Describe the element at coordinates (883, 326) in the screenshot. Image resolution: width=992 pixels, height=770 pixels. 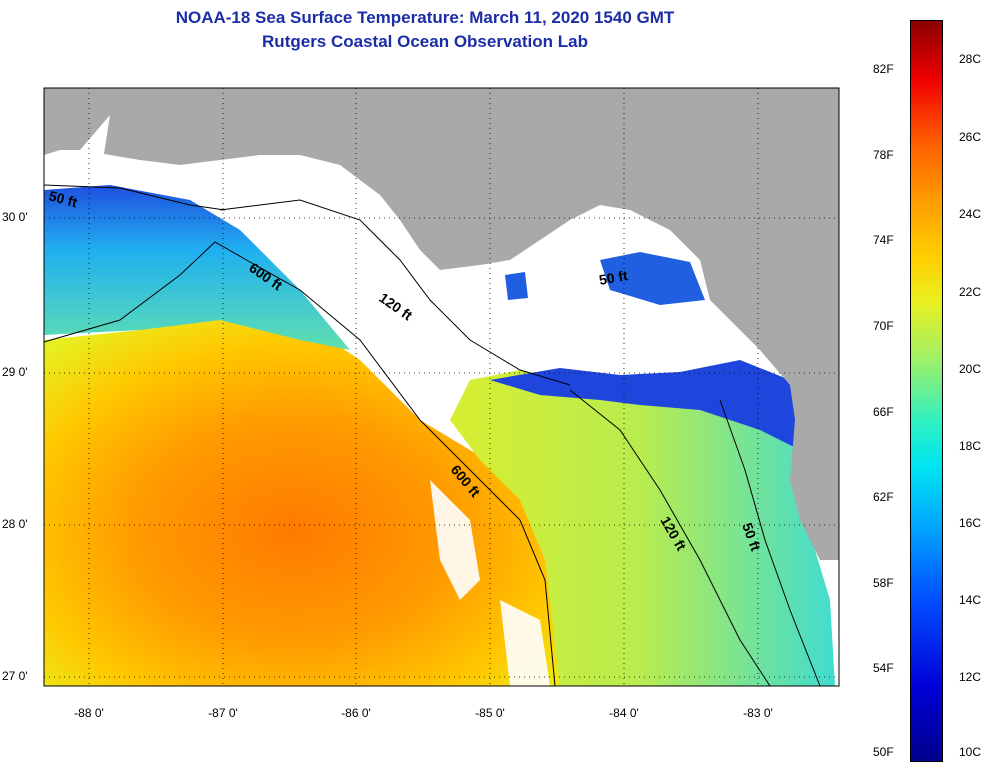
I see `colorbar-f-label: 70F` at that location.